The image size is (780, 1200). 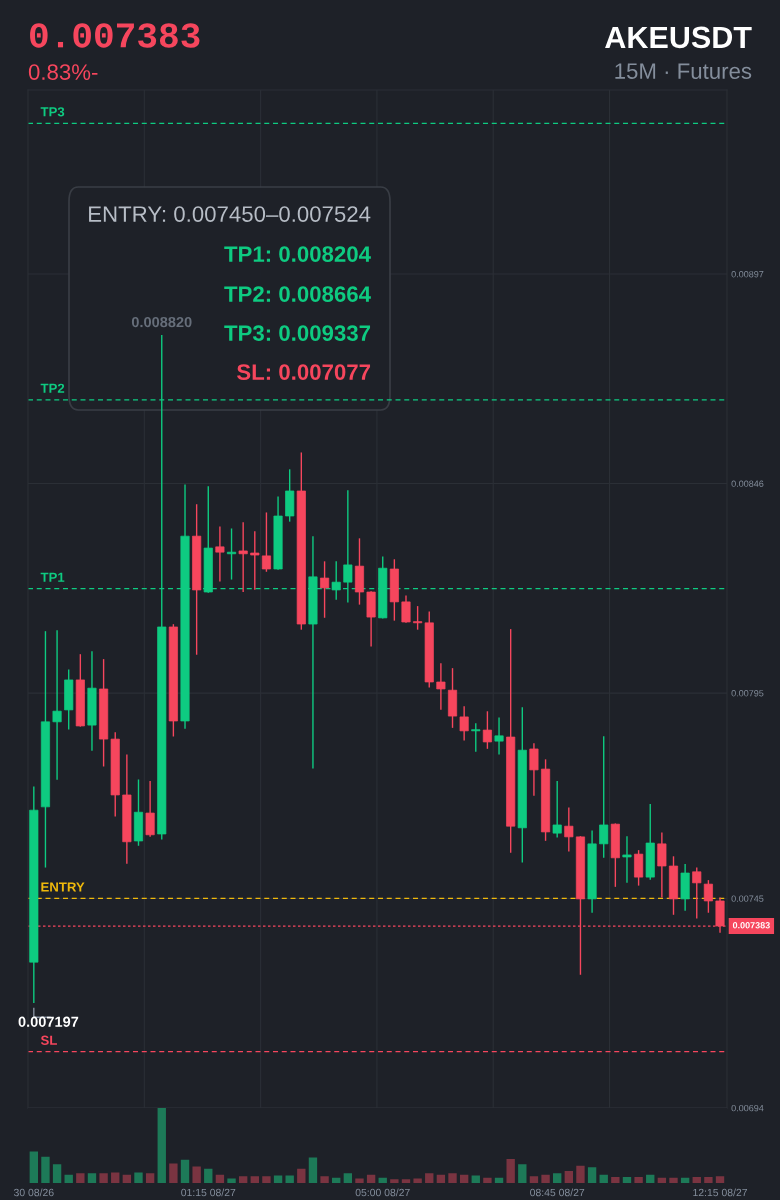 What do you see at coordinates (230, 214) in the screenshot?
I see `annotation: ENTRY: 0.007450–0.007524` at bounding box center [230, 214].